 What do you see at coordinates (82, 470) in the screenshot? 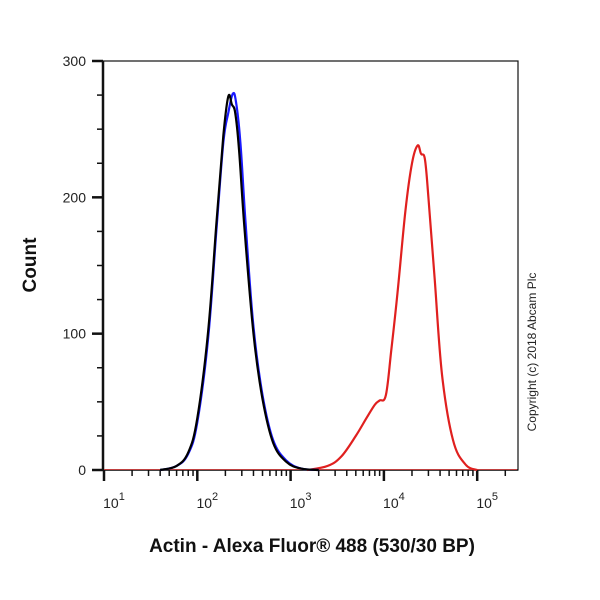
I see `y-tick-label: 0` at bounding box center [82, 470].